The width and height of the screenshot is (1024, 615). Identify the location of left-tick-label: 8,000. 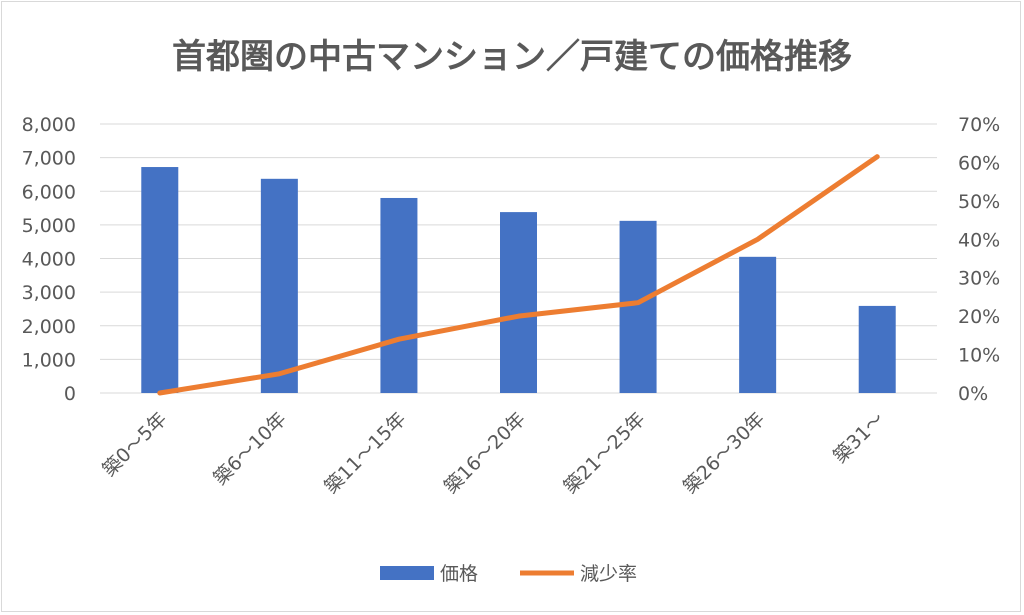
(49, 125).